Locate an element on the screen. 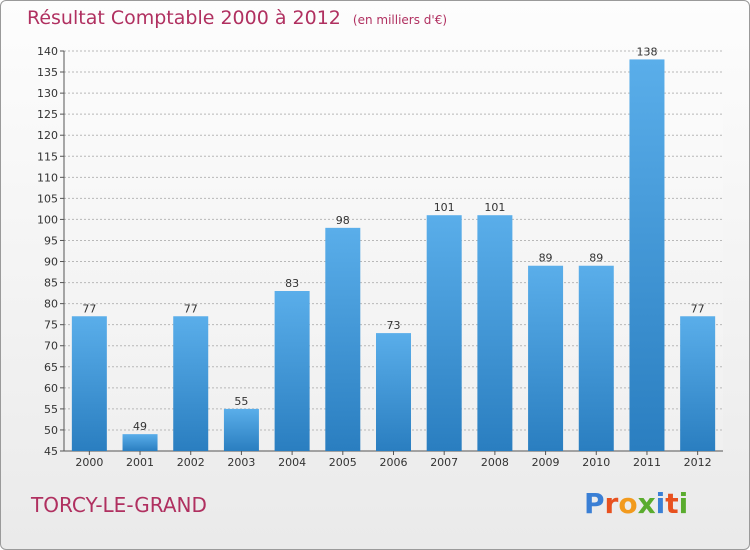 Image resolution: width=750 pixels, height=550 pixels. bar-2011 is located at coordinates (647, 255).